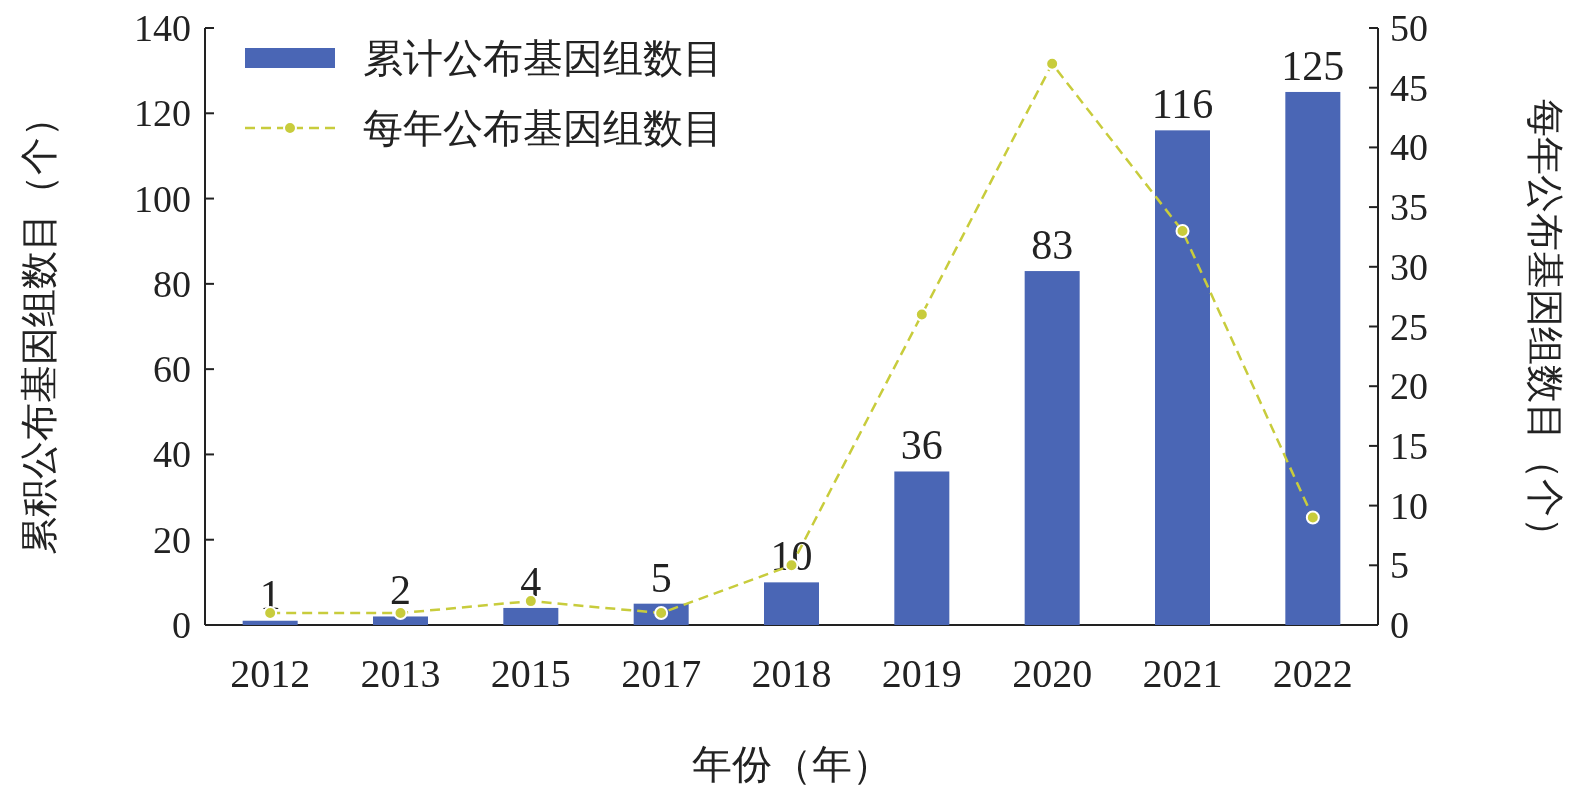  I want to click on y2-tick-label: 50, so click(1409, 28).